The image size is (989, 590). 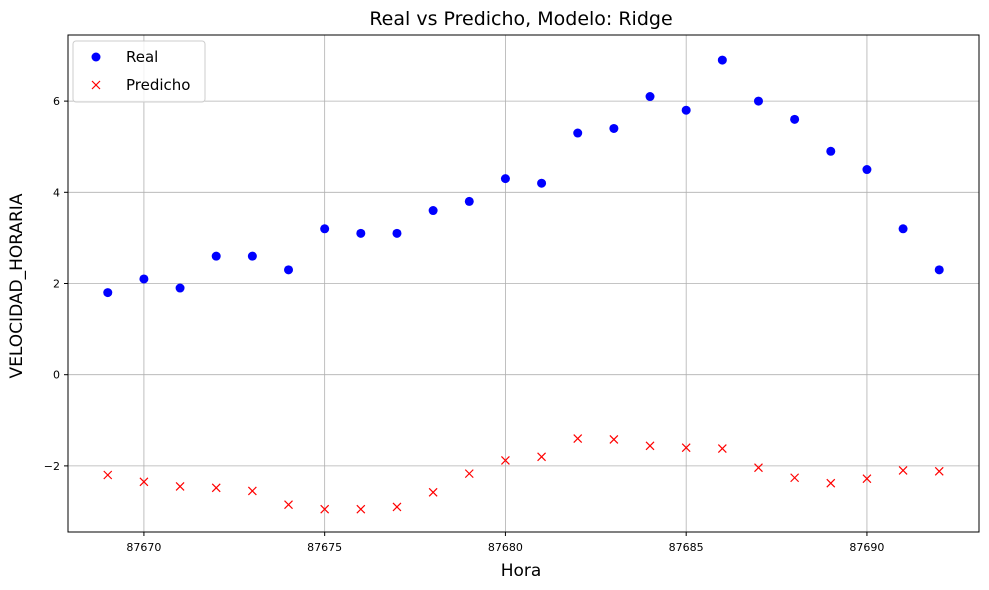 What do you see at coordinates (143, 547) in the screenshot?
I see `x-tick-label: 87670` at bounding box center [143, 547].